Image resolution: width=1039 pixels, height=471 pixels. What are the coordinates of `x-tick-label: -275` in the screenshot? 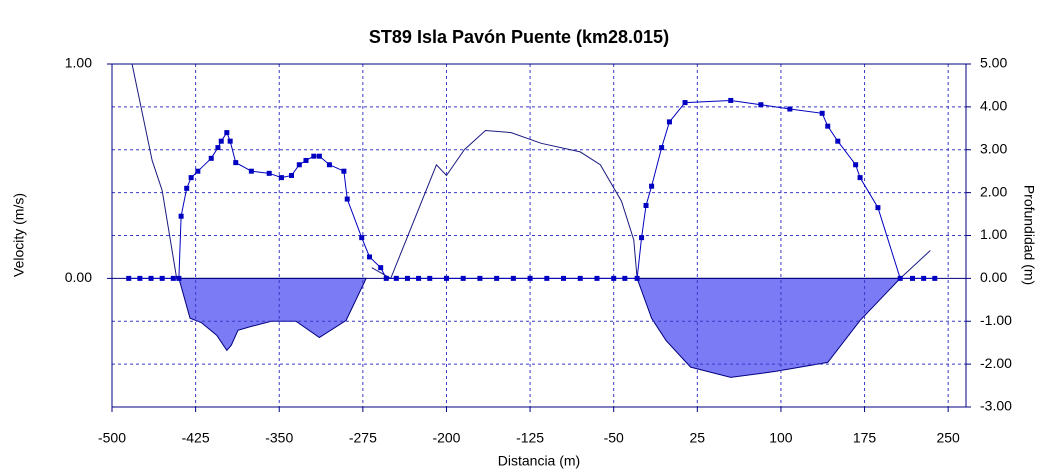 It's located at (363, 438).